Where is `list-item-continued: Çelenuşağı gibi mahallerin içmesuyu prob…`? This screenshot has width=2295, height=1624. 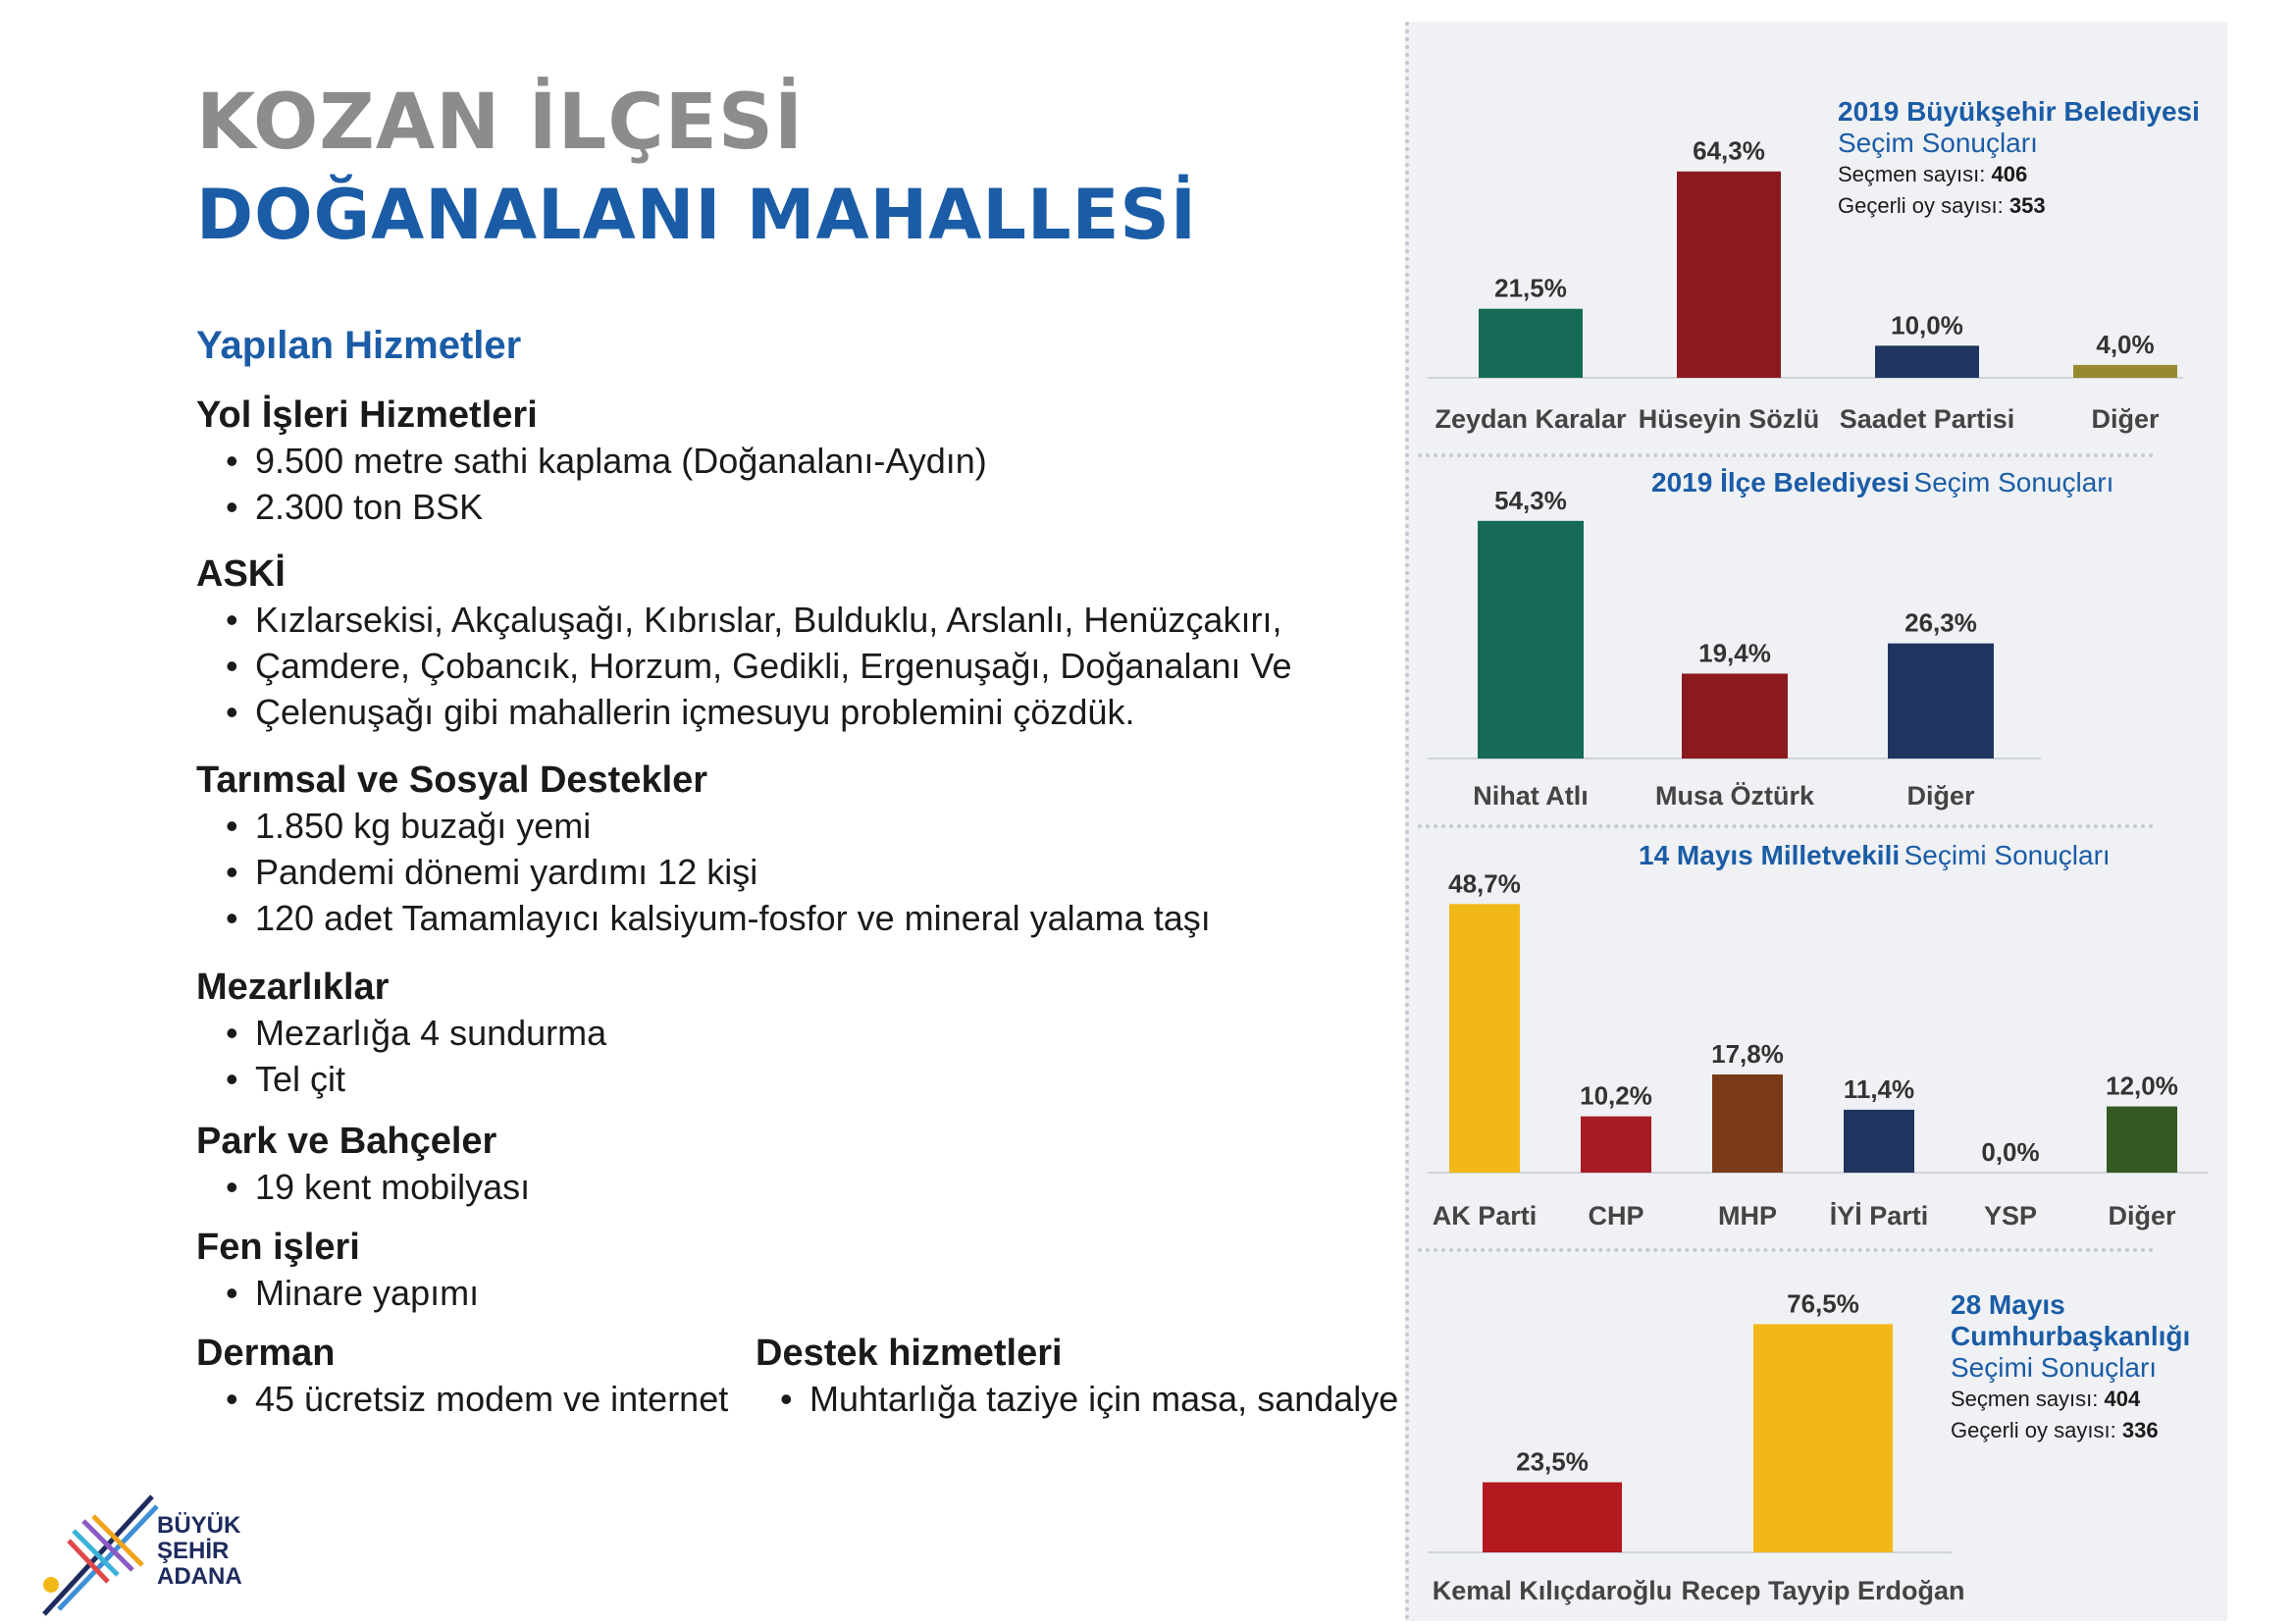
list-item-continued: Çelenuşağı gibi mahallerin içmesuyu prob… is located at coordinates (759, 712).